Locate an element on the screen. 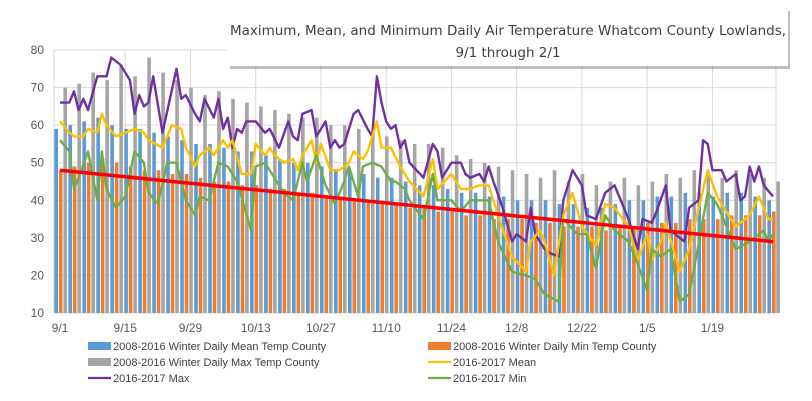  y-tick-label: 70 is located at coordinates (38, 88).